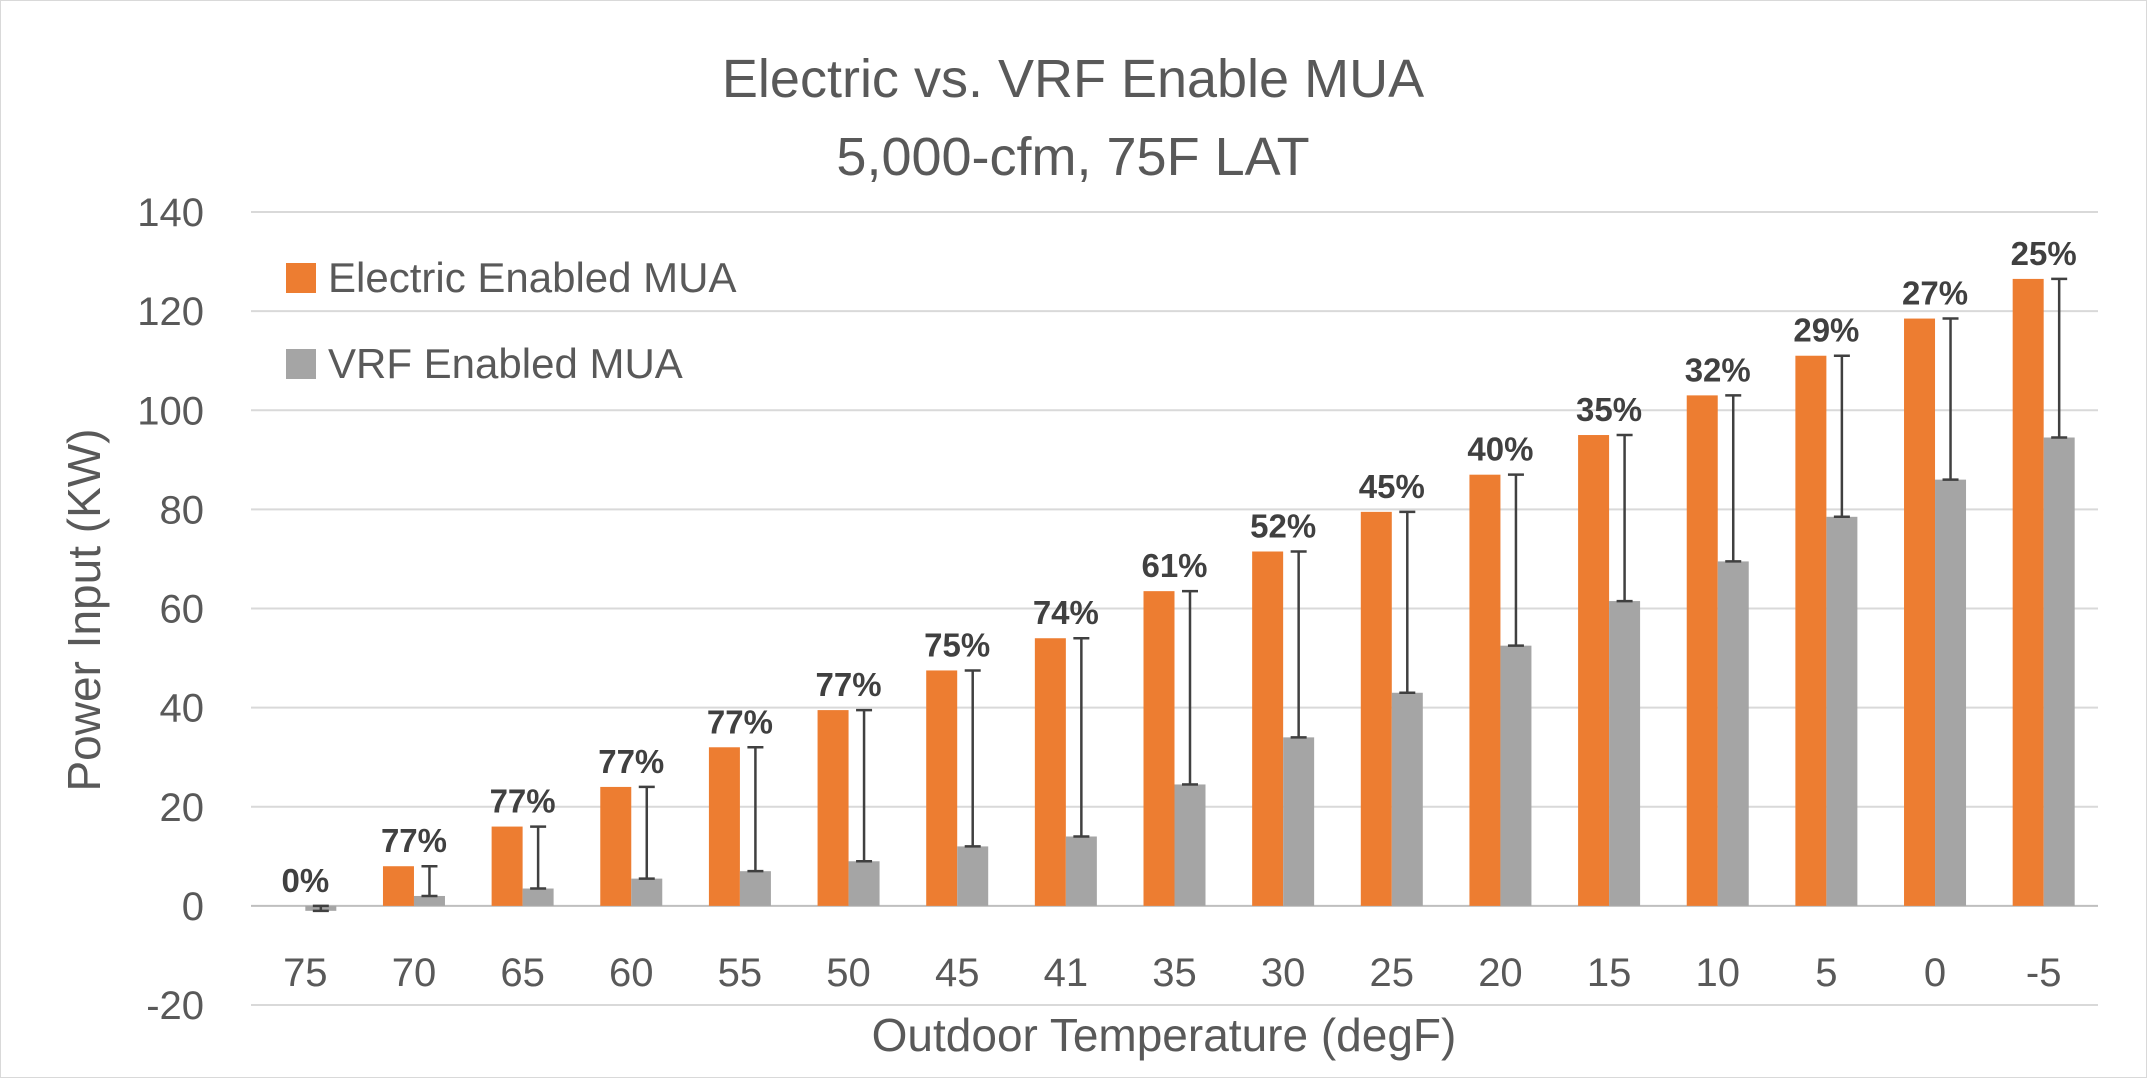 The width and height of the screenshot is (2147, 1078). I want to click on x-tick-label: 0, so click(1935, 973).